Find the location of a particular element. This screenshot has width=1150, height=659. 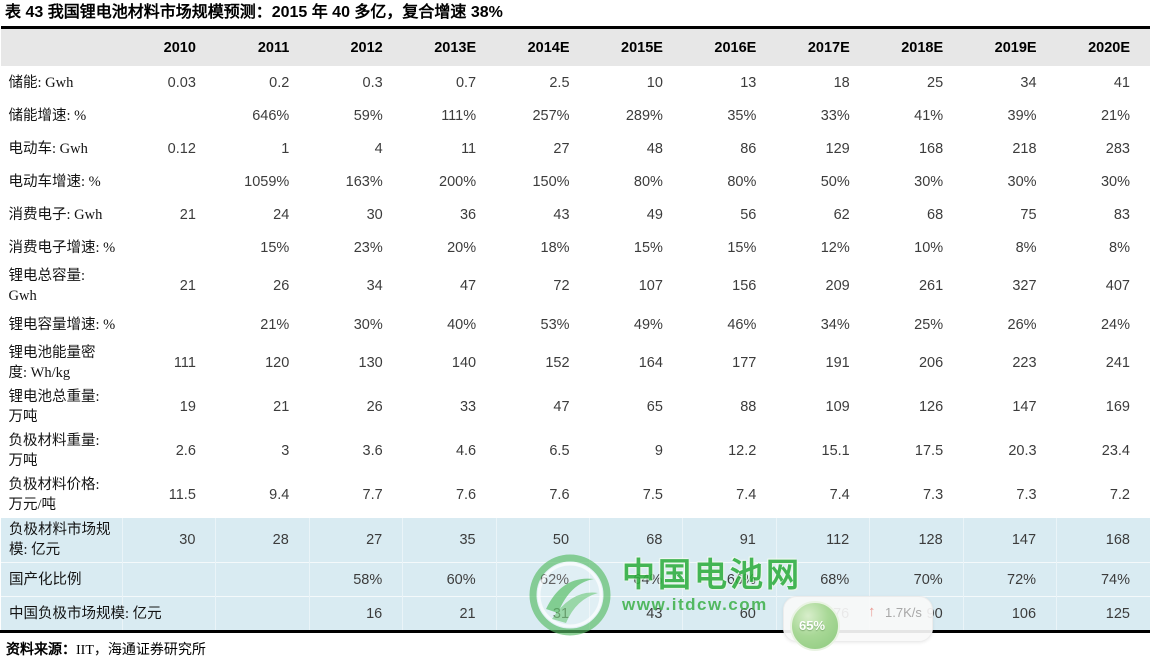

row-label: 消费电子: Gwh is located at coordinates (62, 214).